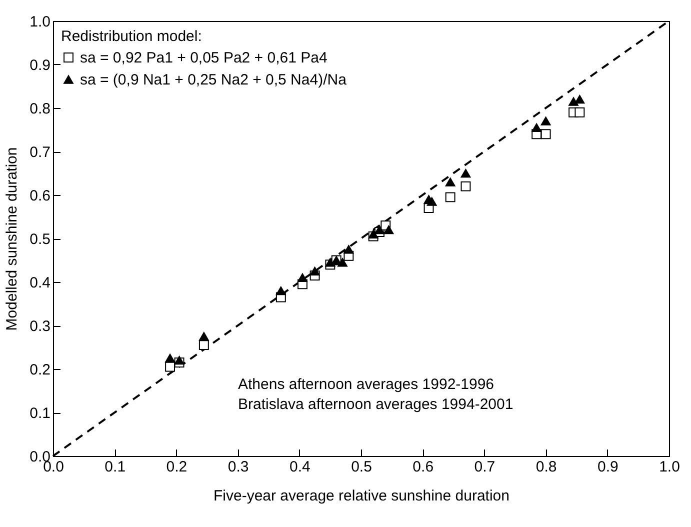 The image size is (691, 527). I want to click on x-axis-title: Five-year average relative sunshine duration, so click(362, 496).